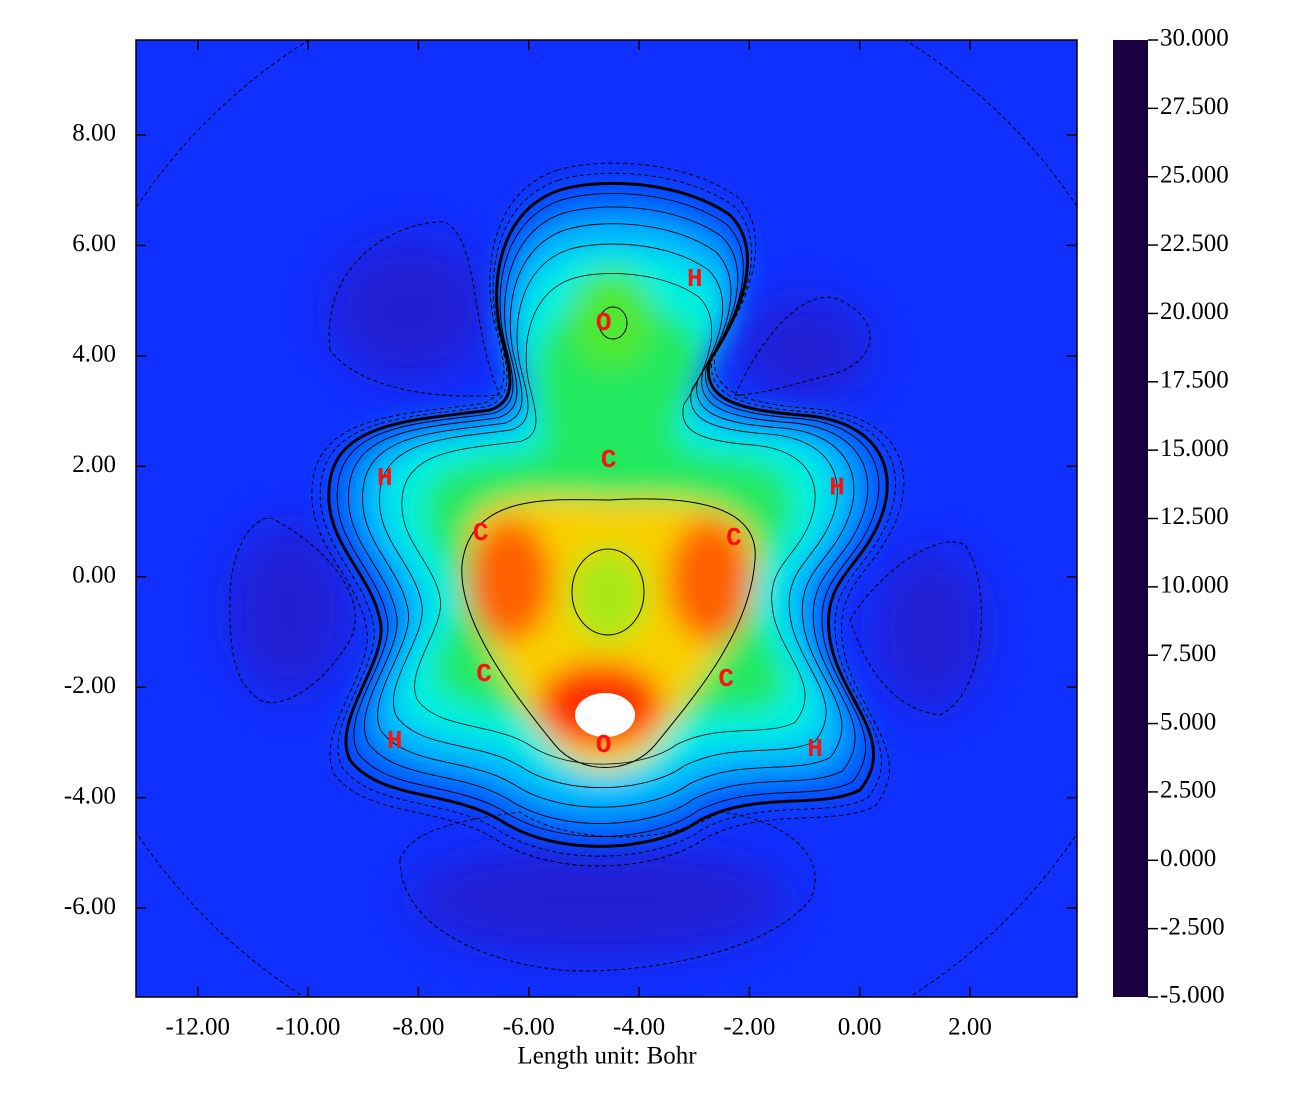 Image resolution: width=1299 pixels, height=1096 pixels. I want to click on colorbar-tick-label: 20.000, so click(1194, 311).